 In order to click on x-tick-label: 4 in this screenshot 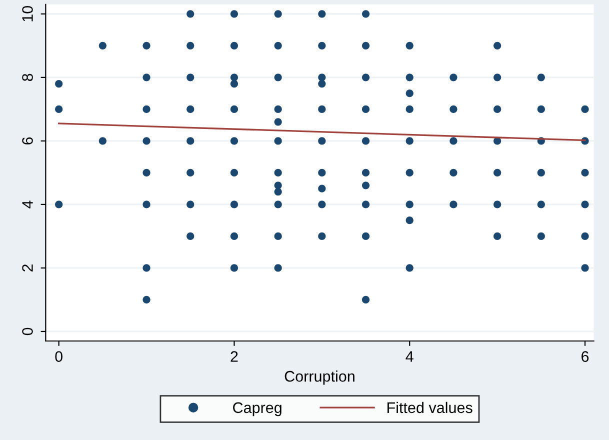, I will do `click(410, 356)`.